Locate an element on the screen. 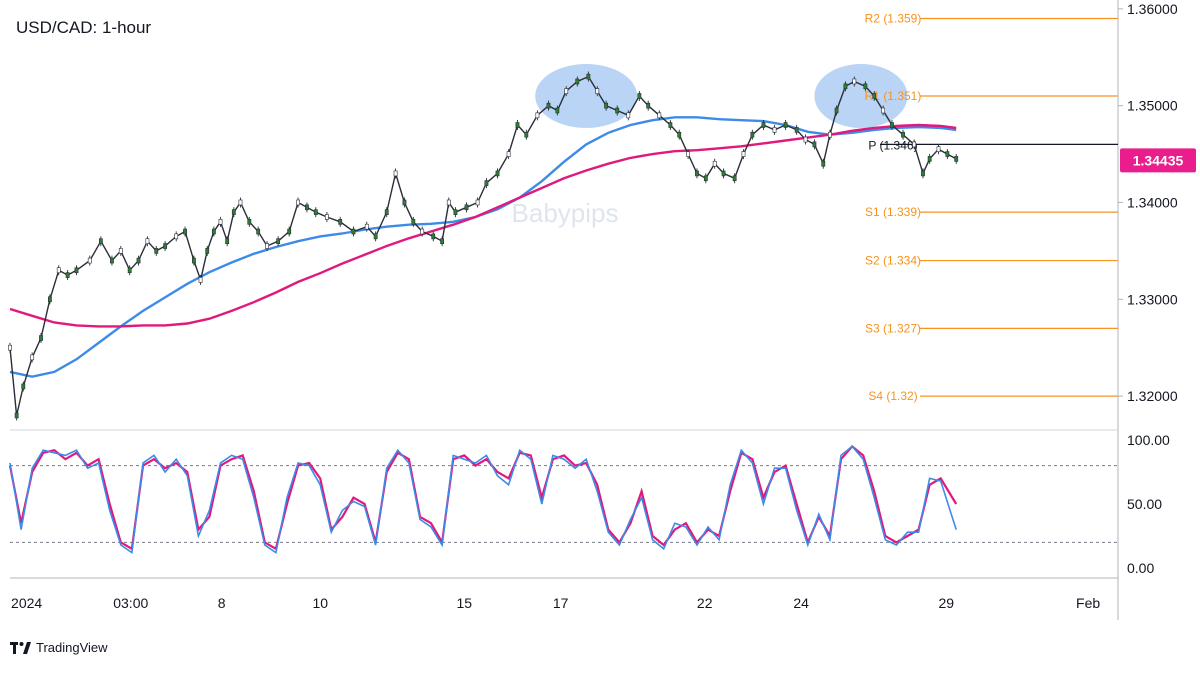 The image size is (1200, 680). watermark: Babypips is located at coordinates (565, 213).